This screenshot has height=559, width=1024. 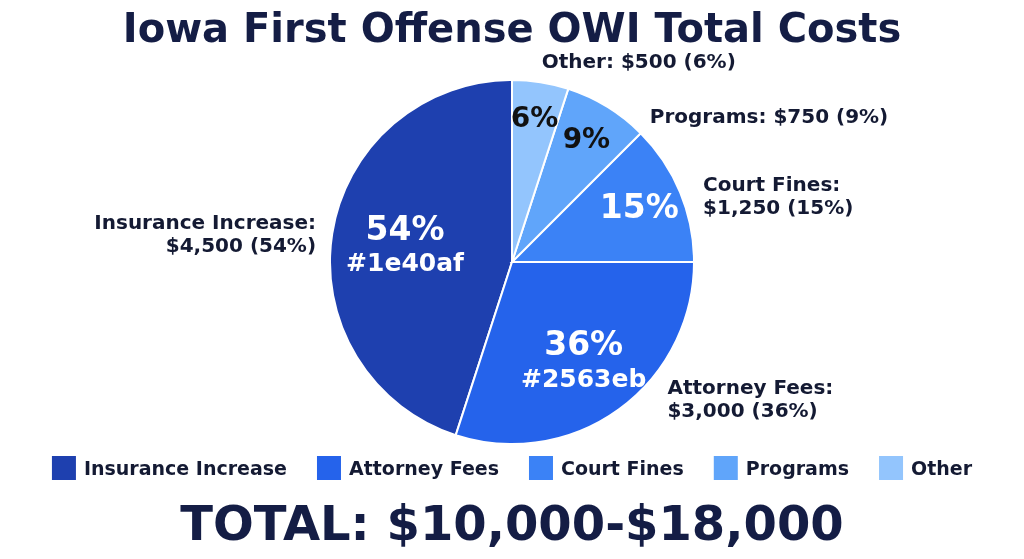 I want to click on data-label: Programs: $750 (9%), so click(x=769, y=115).